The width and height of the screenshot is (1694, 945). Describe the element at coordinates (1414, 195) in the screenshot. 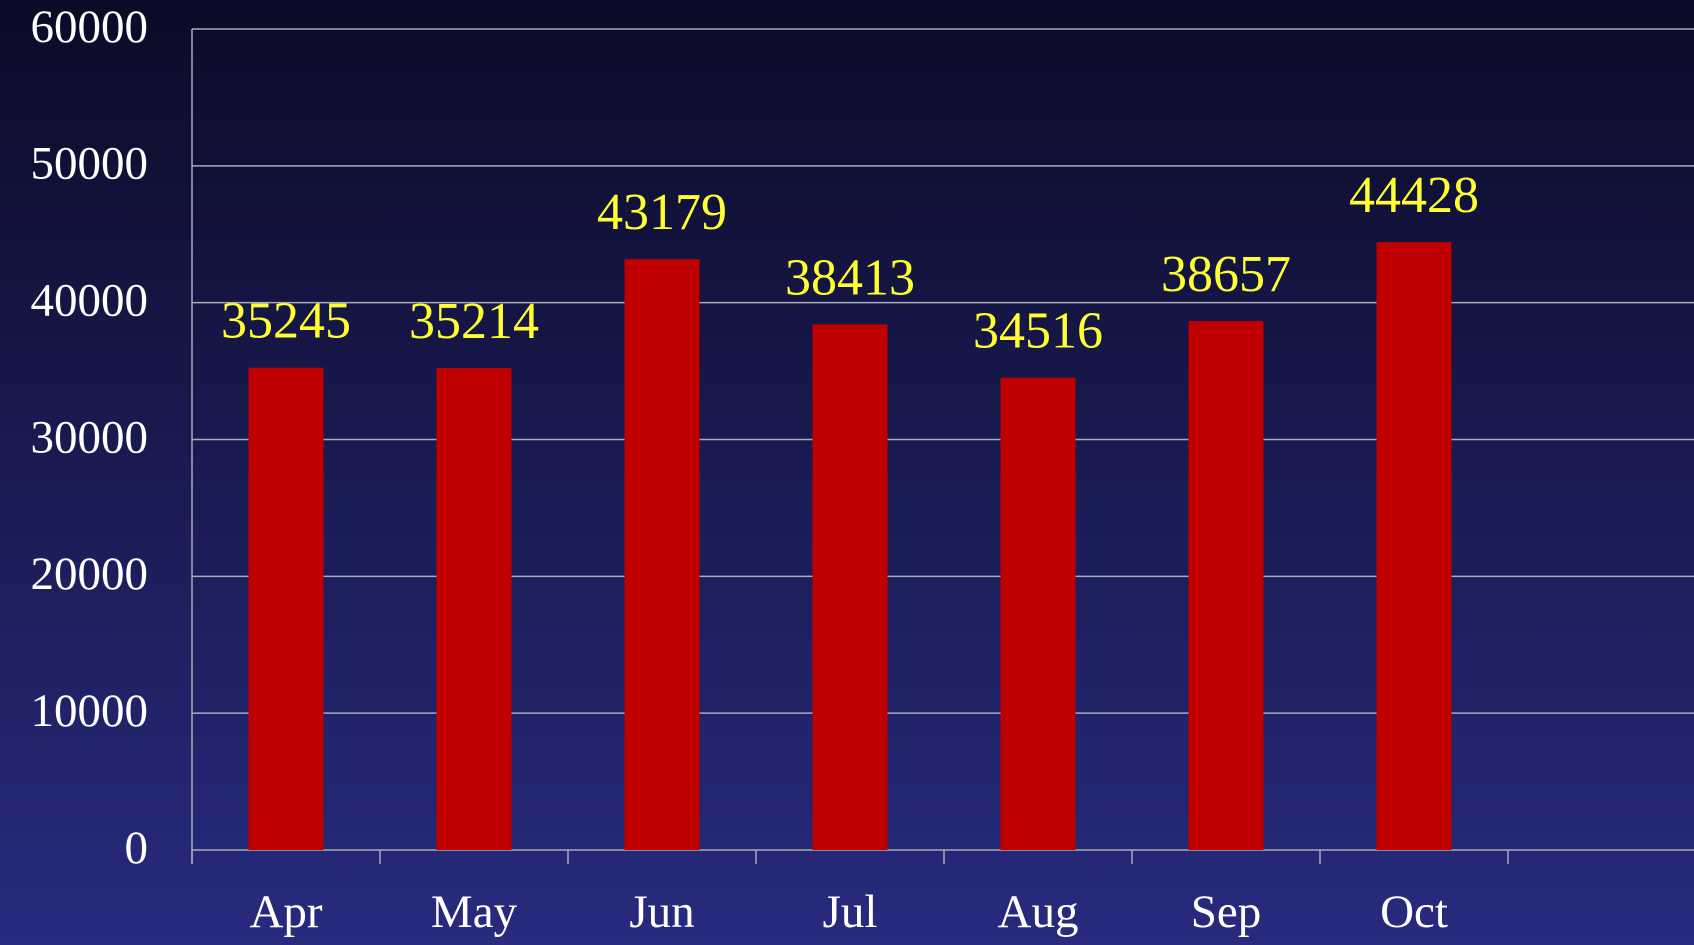

I see `data-label: 44428` at that location.